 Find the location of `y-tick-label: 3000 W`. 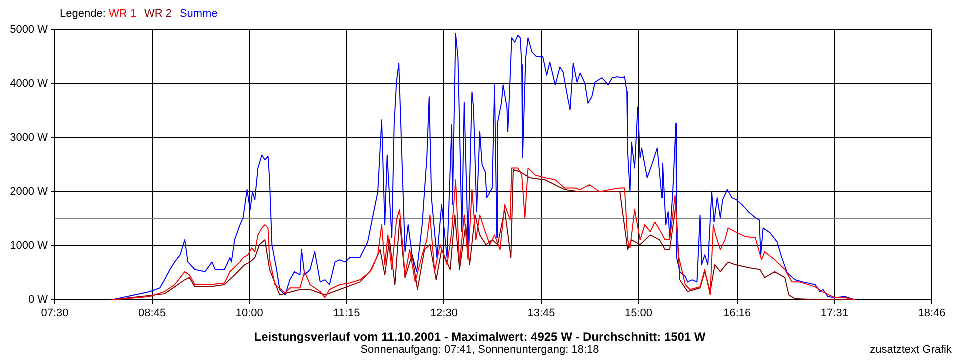

y-tick-label: 3000 W is located at coordinates (29, 138).